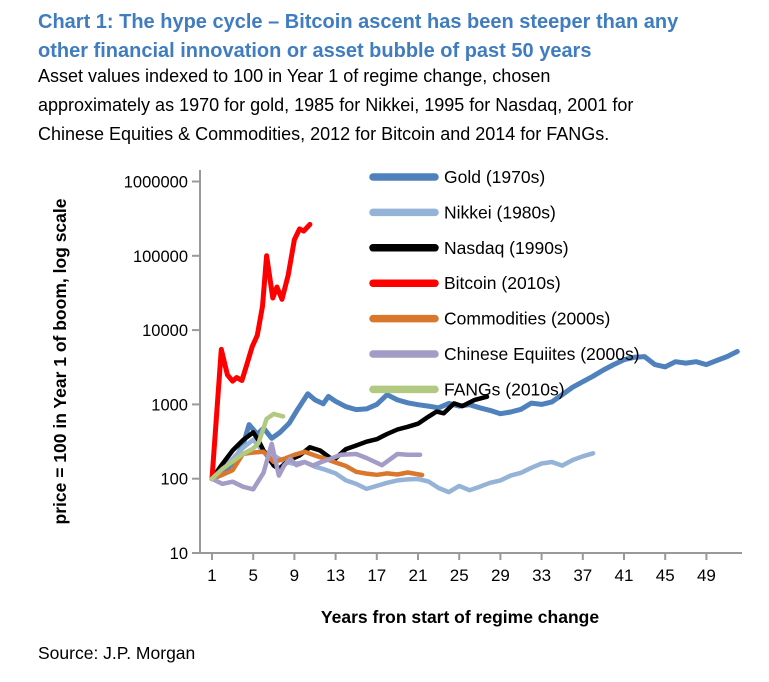 The image size is (769, 682). What do you see at coordinates (542, 354) in the screenshot?
I see `legend-label-chinese-equiites: Chinese Equiites (2000s)` at bounding box center [542, 354].